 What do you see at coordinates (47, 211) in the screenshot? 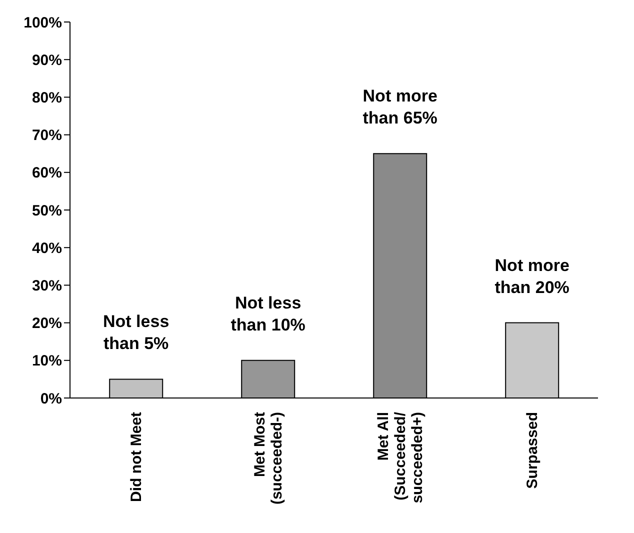
I see `y-tick-label: 50%` at bounding box center [47, 211].